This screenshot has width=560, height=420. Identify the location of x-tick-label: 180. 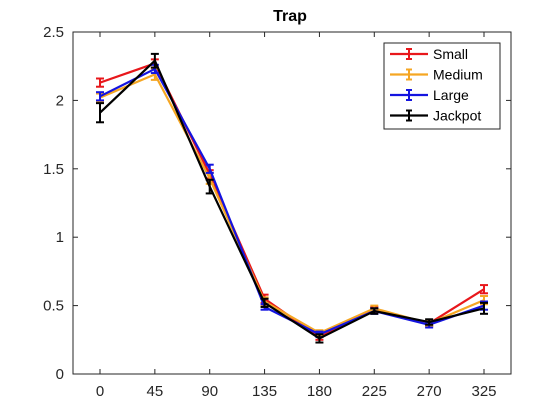
(319, 391).